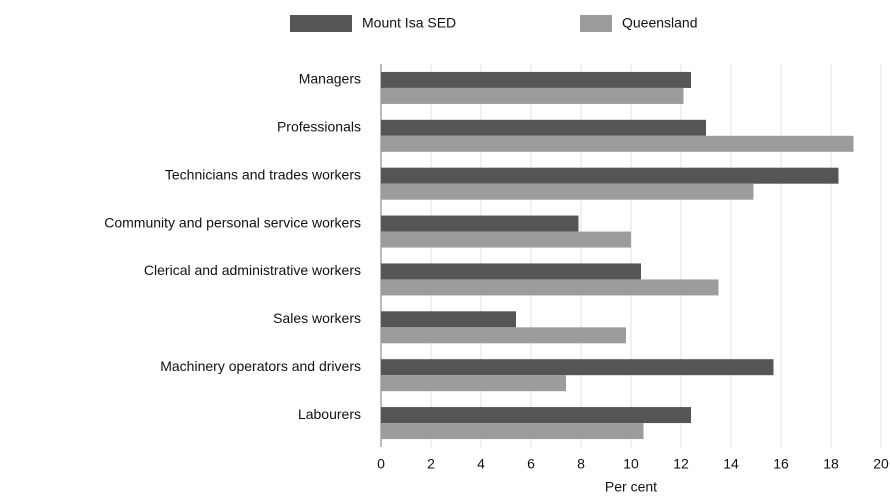  Describe the element at coordinates (260, 366) in the screenshot. I see `y-tick-label: Machinery operators and drivers` at that location.